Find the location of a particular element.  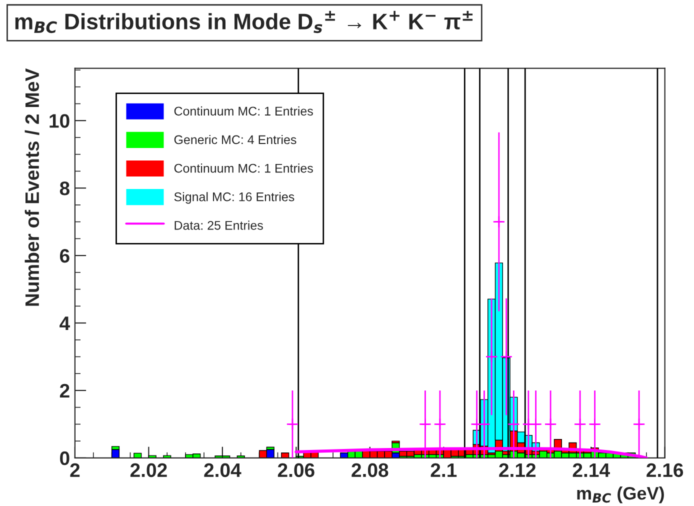

y-tick-label: 8 is located at coordinates (65, 189).